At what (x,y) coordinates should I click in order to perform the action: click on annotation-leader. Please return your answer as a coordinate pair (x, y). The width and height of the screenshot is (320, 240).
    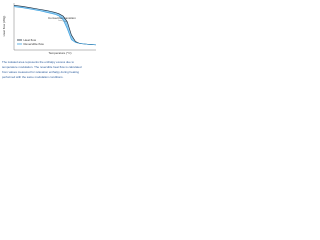
    Looking at the image, I should click on (62, 20).